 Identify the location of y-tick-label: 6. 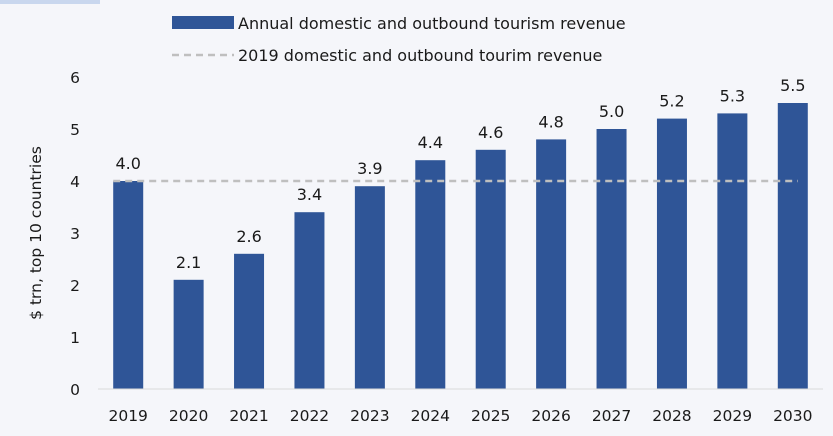
(75, 78).